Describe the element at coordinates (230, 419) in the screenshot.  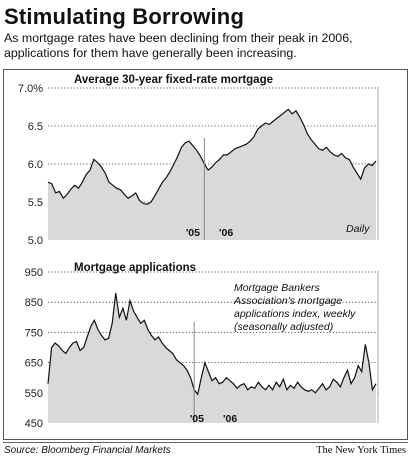
I see `apps-x-tick-label: '06` at that location.